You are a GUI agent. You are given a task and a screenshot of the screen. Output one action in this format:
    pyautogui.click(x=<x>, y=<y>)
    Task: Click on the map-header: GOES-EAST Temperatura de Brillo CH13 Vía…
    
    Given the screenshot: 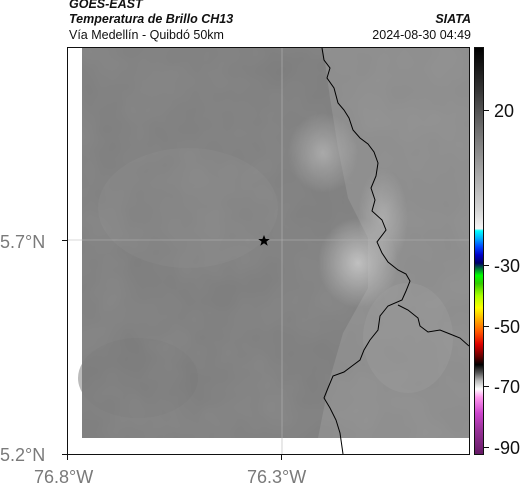 What is the action you would take?
    pyautogui.click(x=270, y=23)
    